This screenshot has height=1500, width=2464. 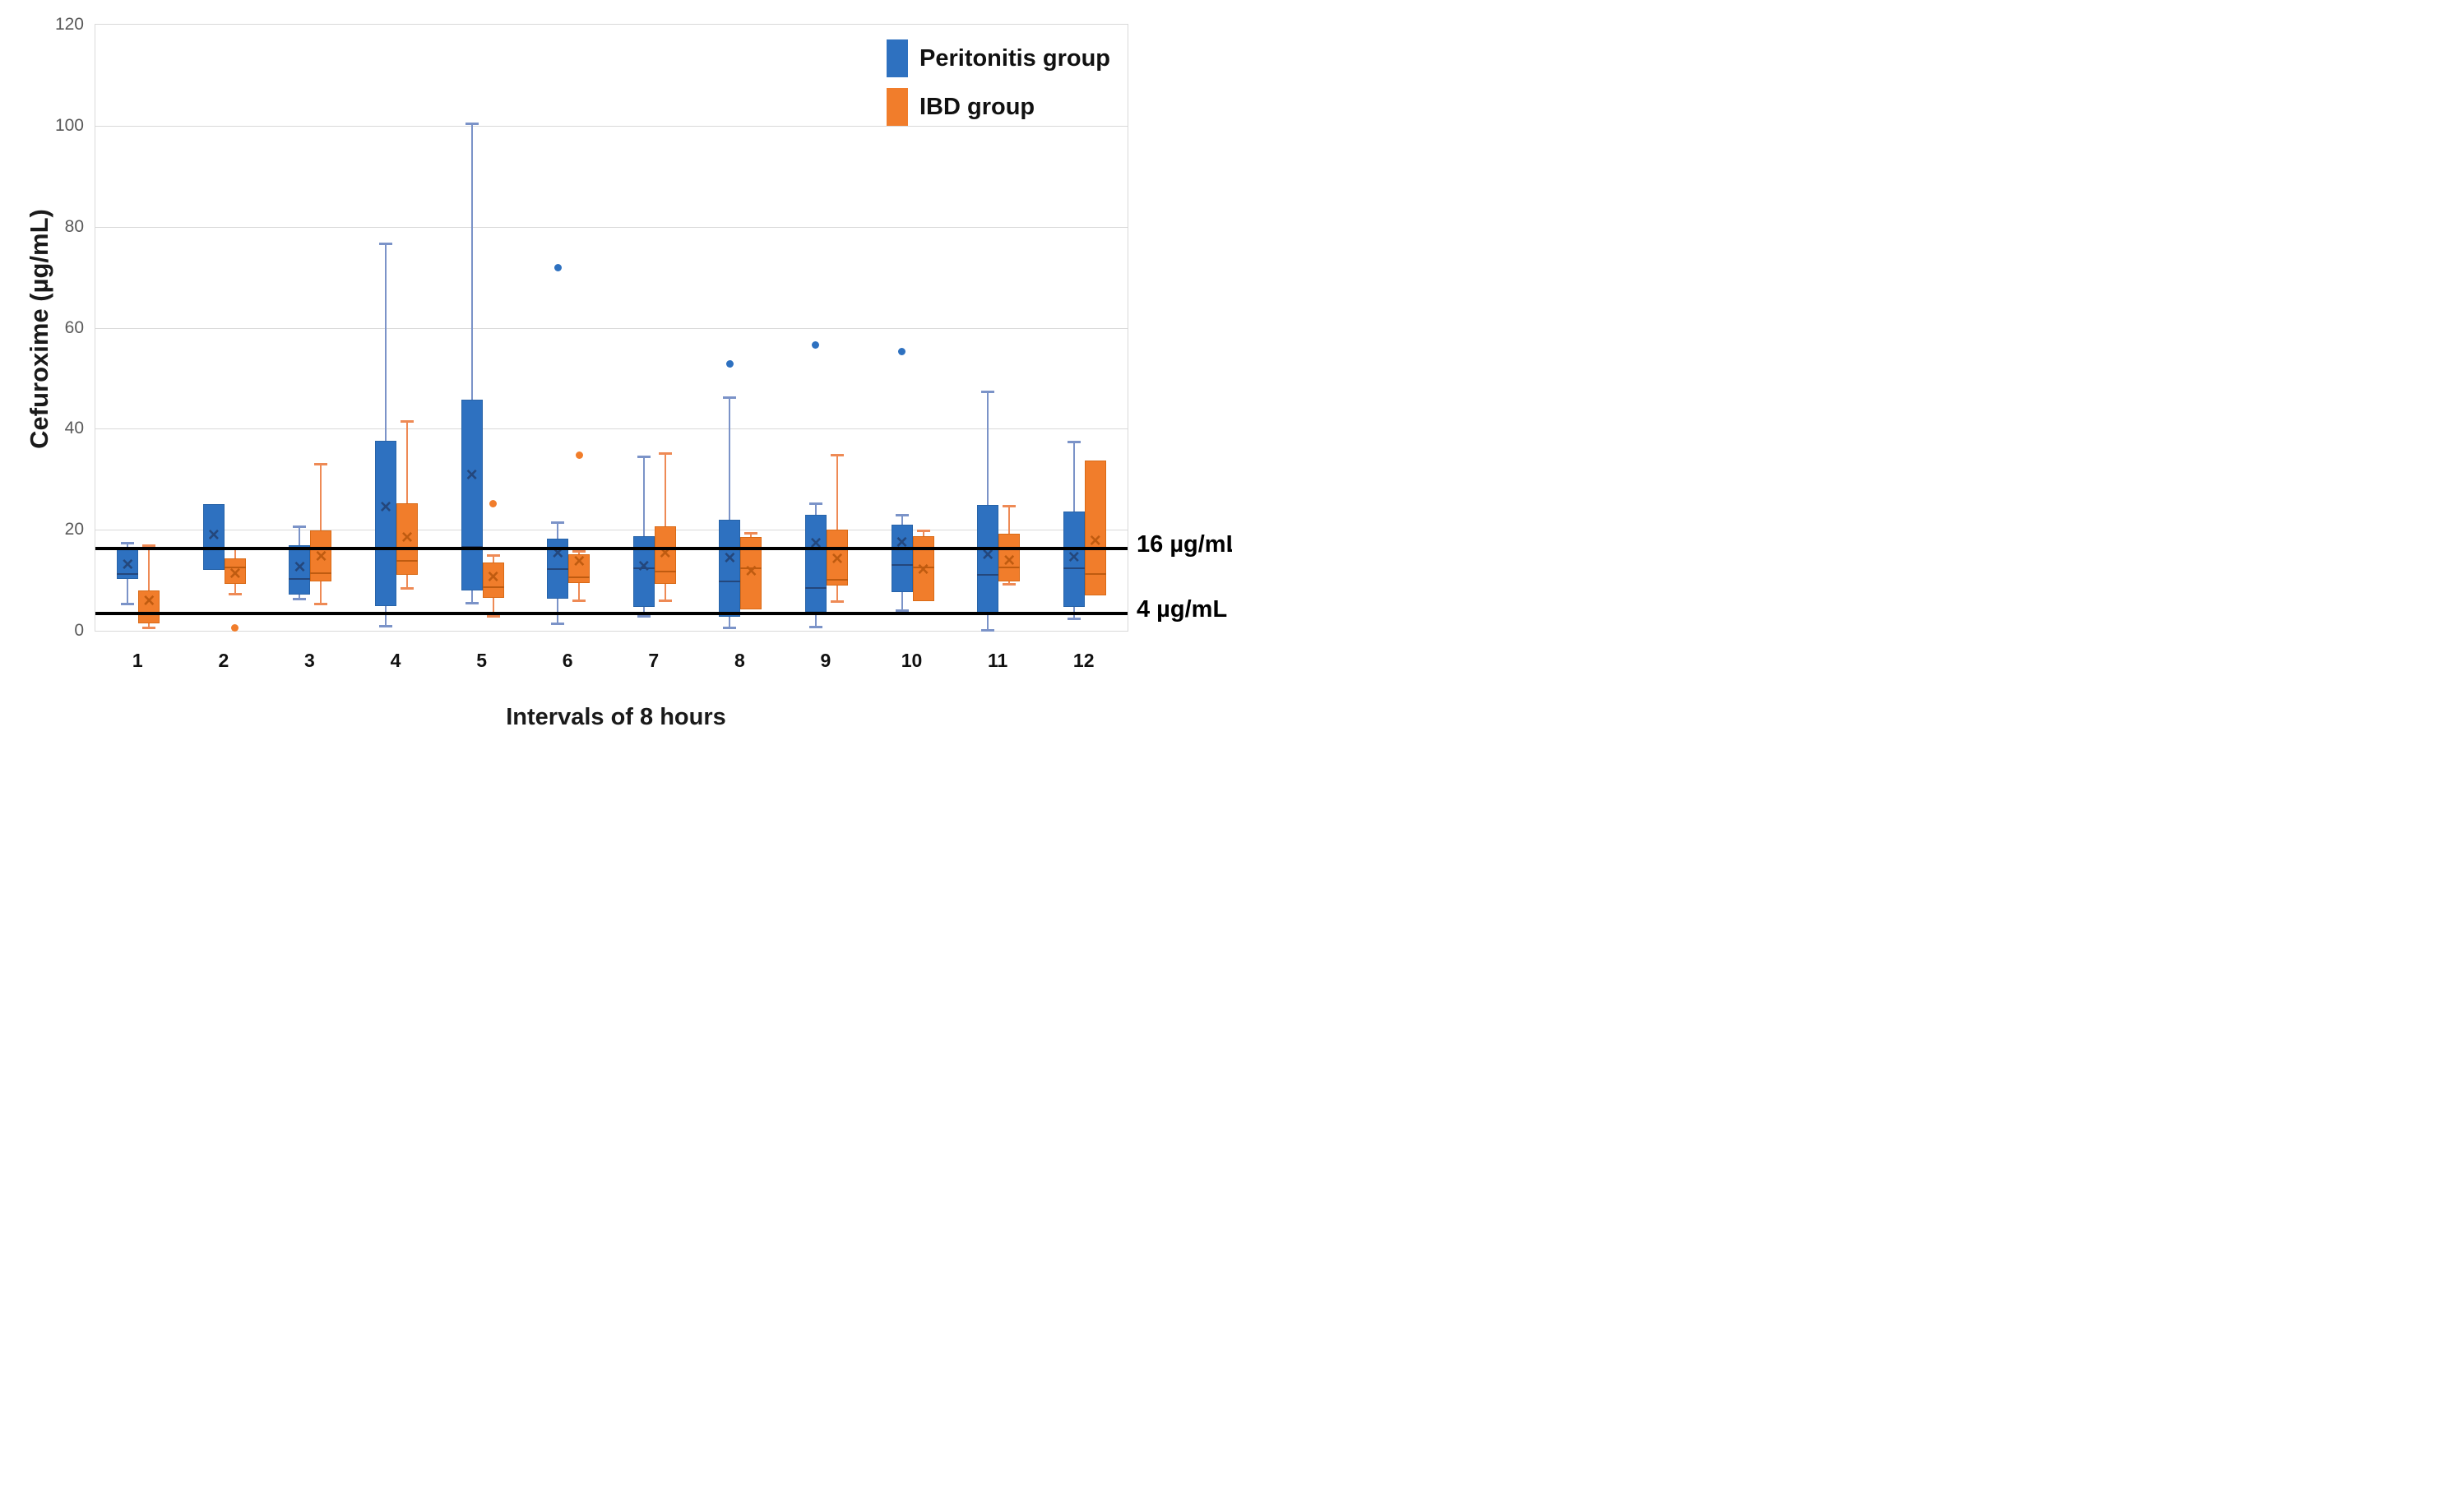 I want to click on box-peritonitis-4-lower-whisker, so click(x=386, y=616).